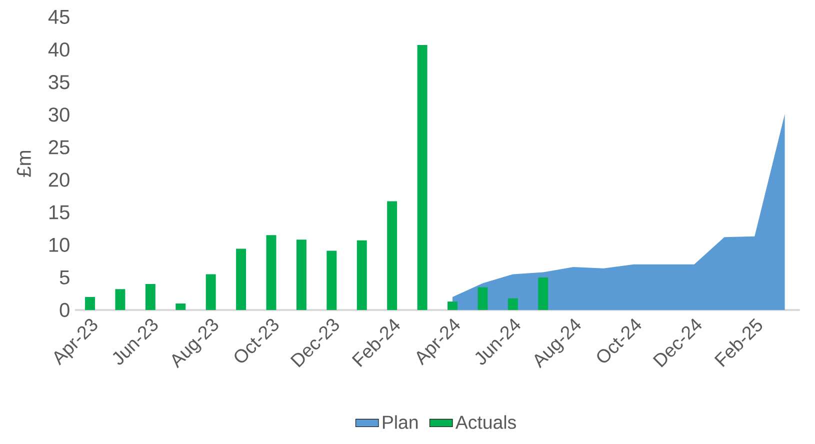 Image resolution: width=815 pixels, height=444 pixels. What do you see at coordinates (23, 163) in the screenshot?
I see `y-axis-title: £m` at bounding box center [23, 163].